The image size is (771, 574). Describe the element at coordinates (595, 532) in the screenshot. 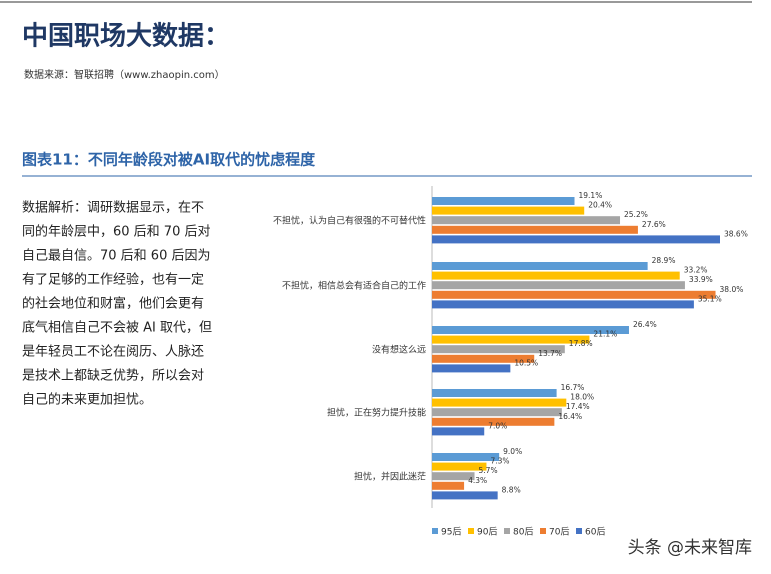

I see `legend-label: 60后` at that location.